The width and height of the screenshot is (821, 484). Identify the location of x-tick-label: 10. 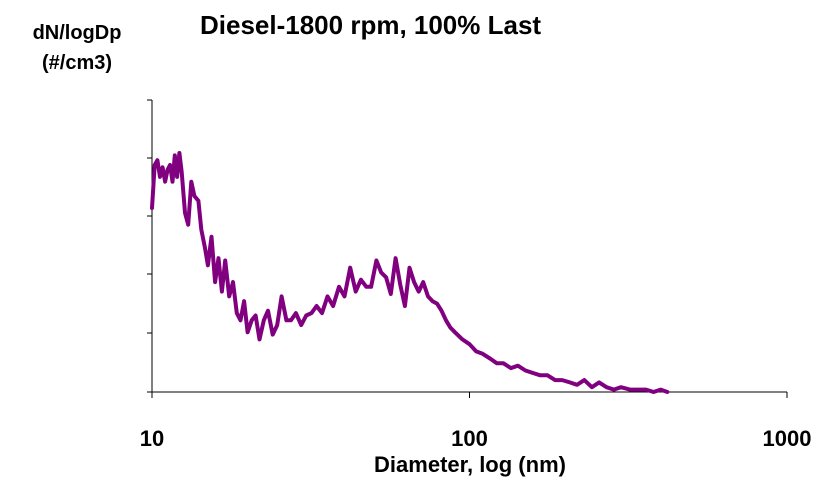
(152, 438).